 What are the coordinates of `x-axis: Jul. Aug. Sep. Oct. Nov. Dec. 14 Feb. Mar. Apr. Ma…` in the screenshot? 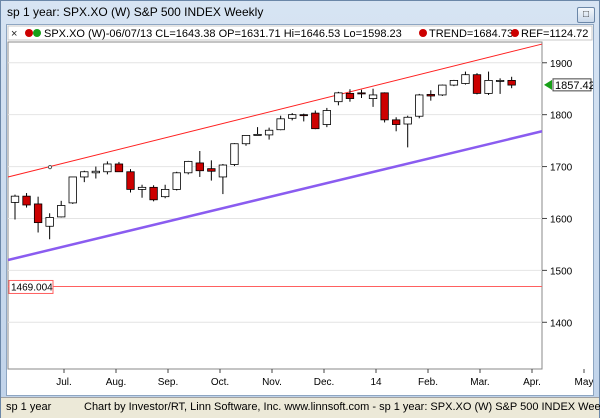 It's located at (324, 378).